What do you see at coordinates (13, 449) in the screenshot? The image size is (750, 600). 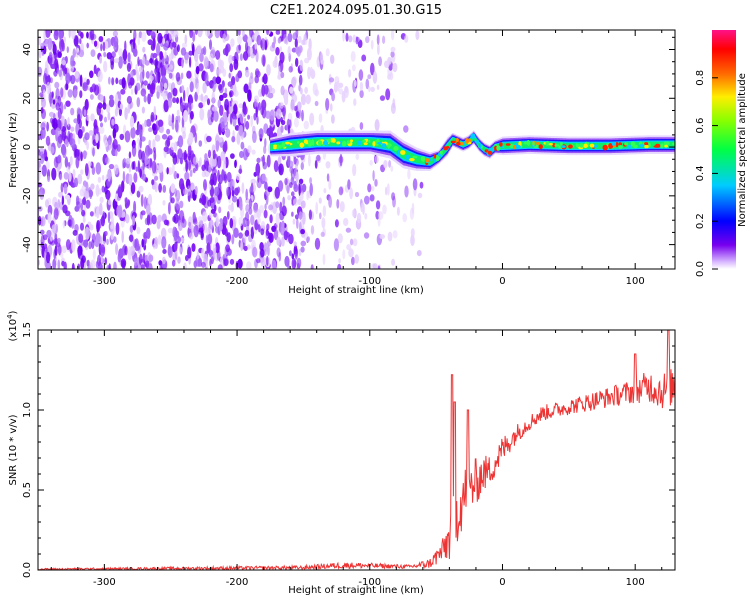 I see `snr-y-label: SNR (10 * v/v)` at bounding box center [13, 449].